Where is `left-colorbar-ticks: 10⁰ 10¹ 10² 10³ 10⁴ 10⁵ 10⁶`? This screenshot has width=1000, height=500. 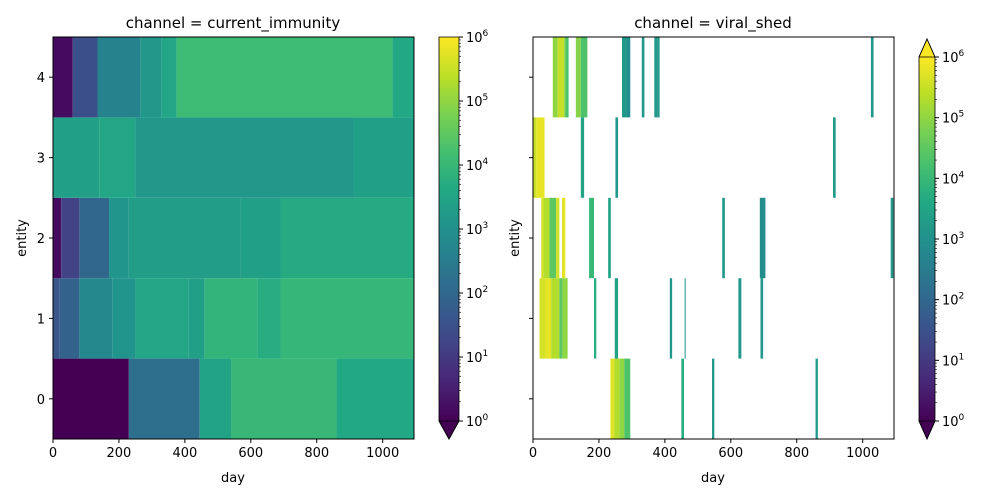
left-colorbar-ticks: 10⁰ 10¹ 10² 10³ 10⁴ 10⁵ 10⁶ is located at coordinates (474, 229).